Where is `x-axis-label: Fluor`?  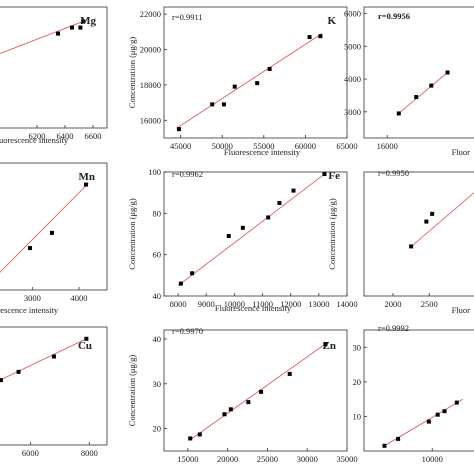 x-axis-label: Fluor is located at coordinates (461, 310).